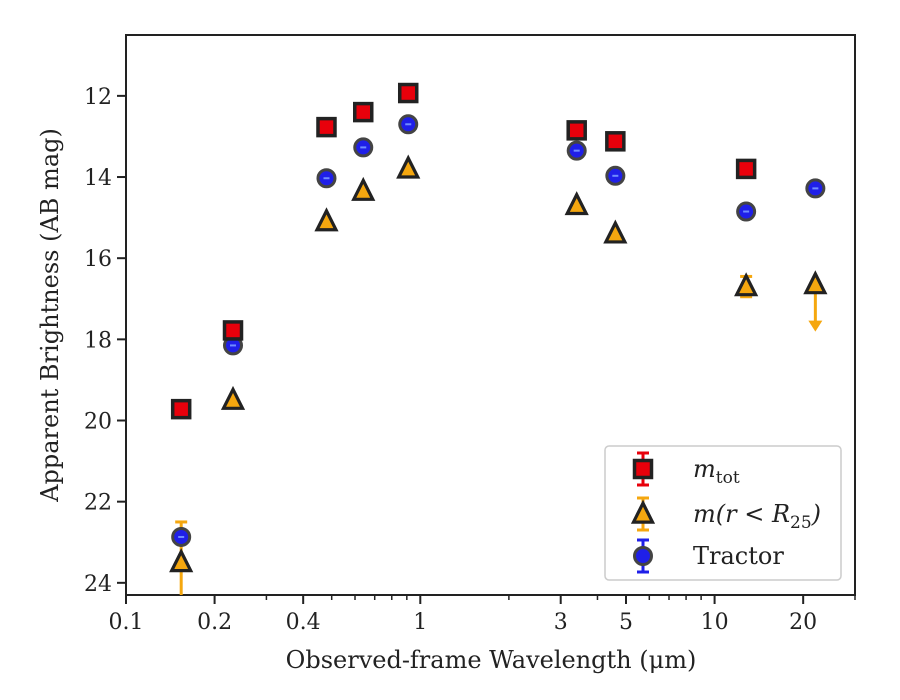 This screenshot has width=900, height=700. What do you see at coordinates (801, 523) in the screenshot?
I see `legend-label-subscript: 25` at bounding box center [801, 523].